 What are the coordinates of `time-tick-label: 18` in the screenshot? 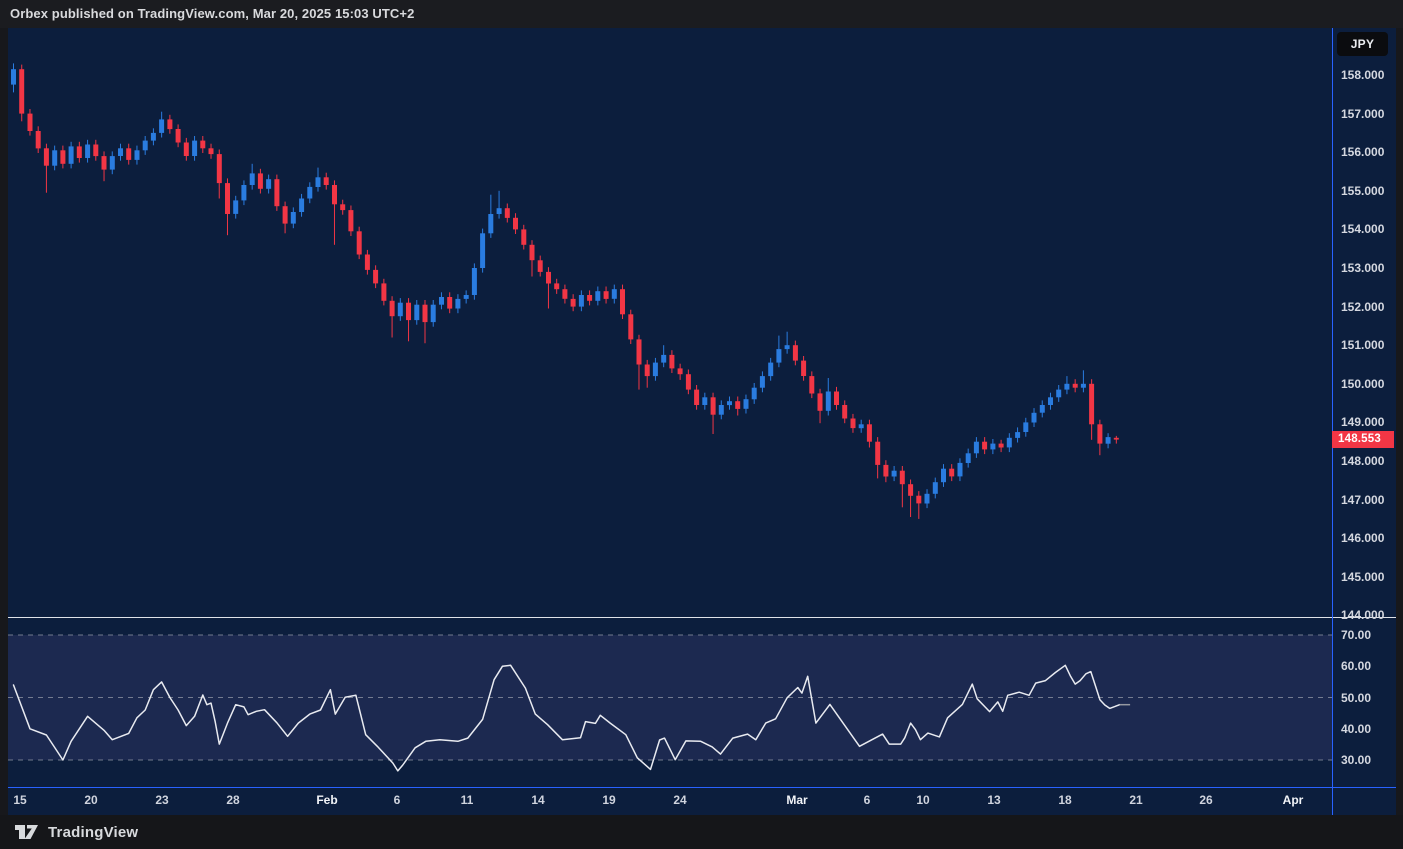 It's located at (1065, 800).